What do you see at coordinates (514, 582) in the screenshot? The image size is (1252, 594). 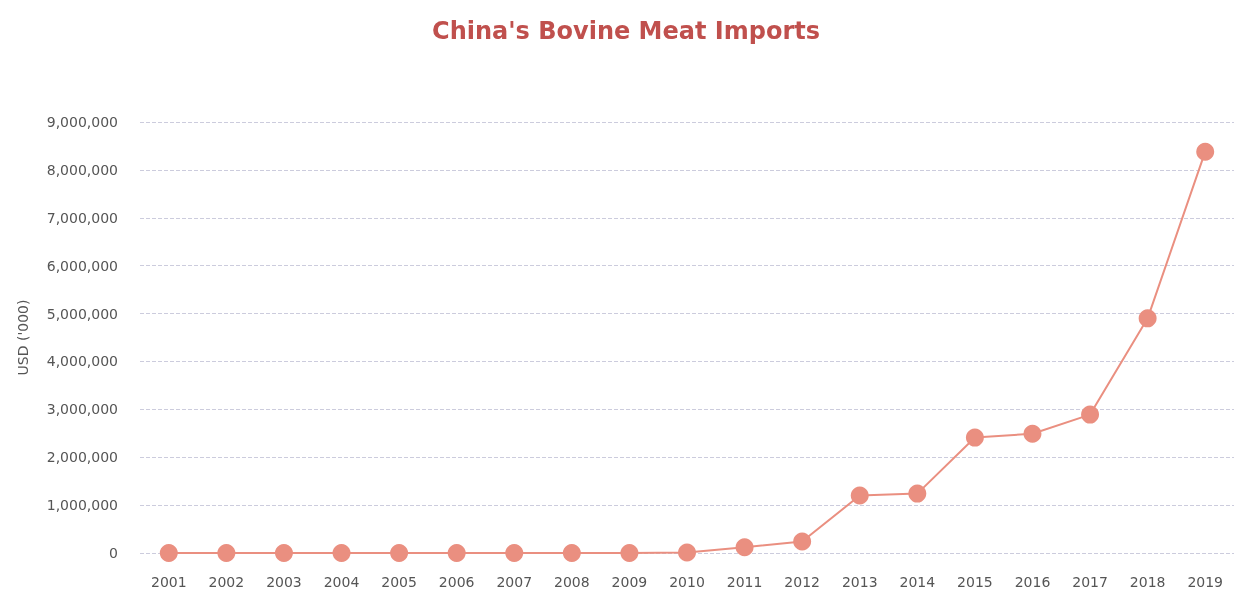 I see `x-tick-label: 2007` at bounding box center [514, 582].